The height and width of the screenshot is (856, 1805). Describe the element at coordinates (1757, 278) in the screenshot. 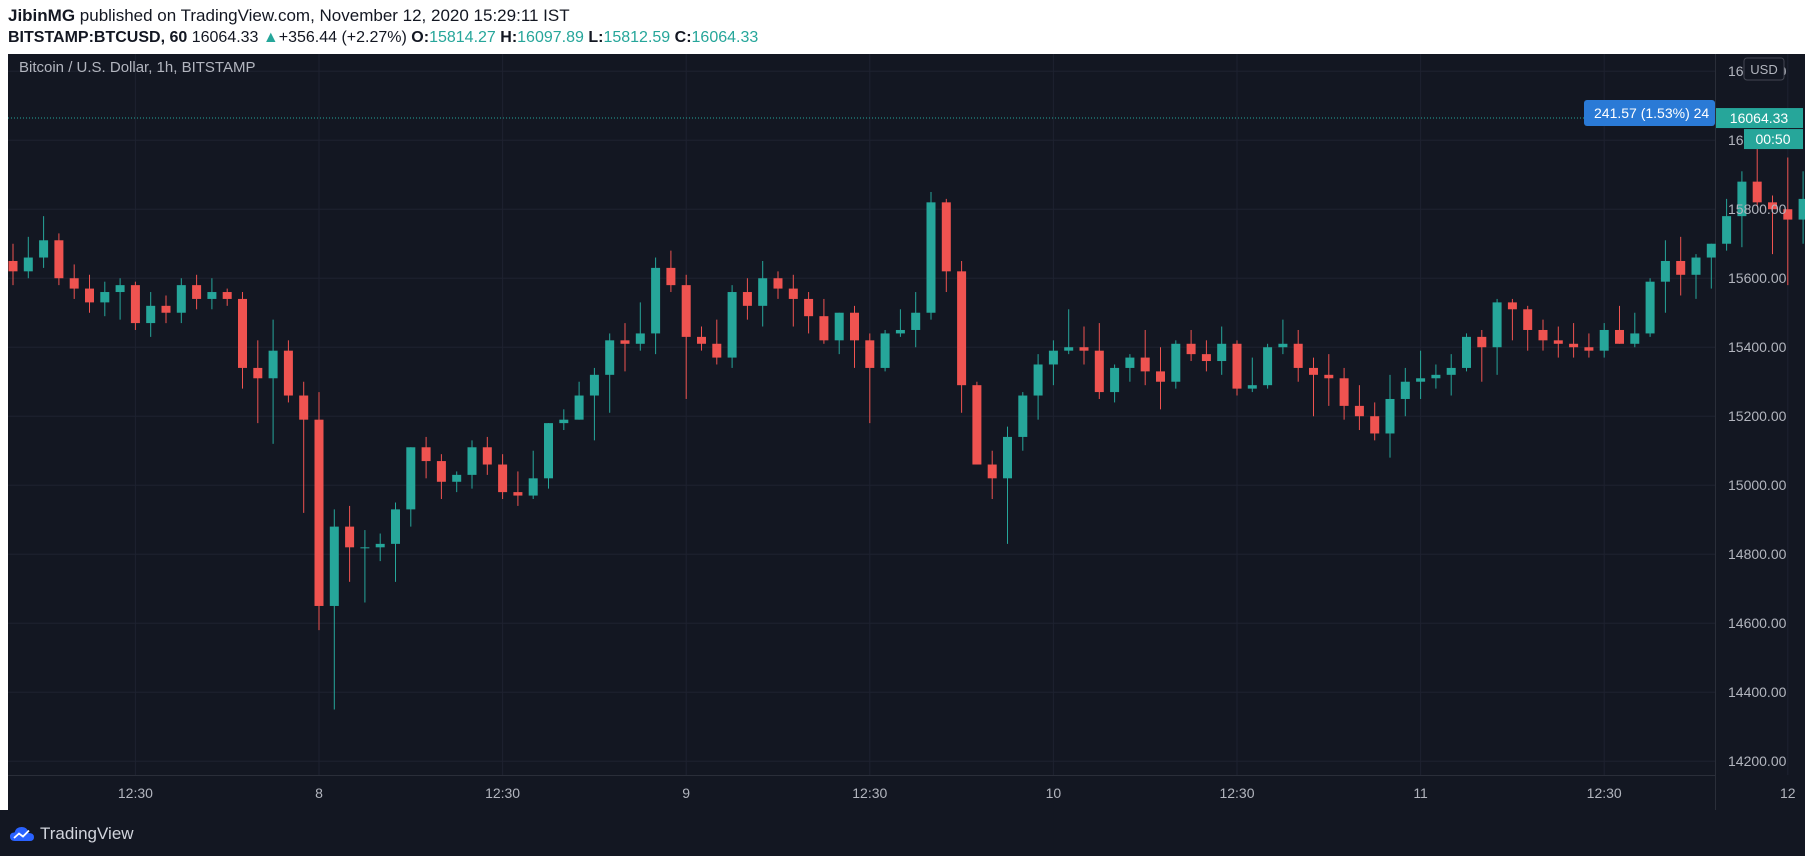

I see `price-tick-label: 15600.00` at that location.